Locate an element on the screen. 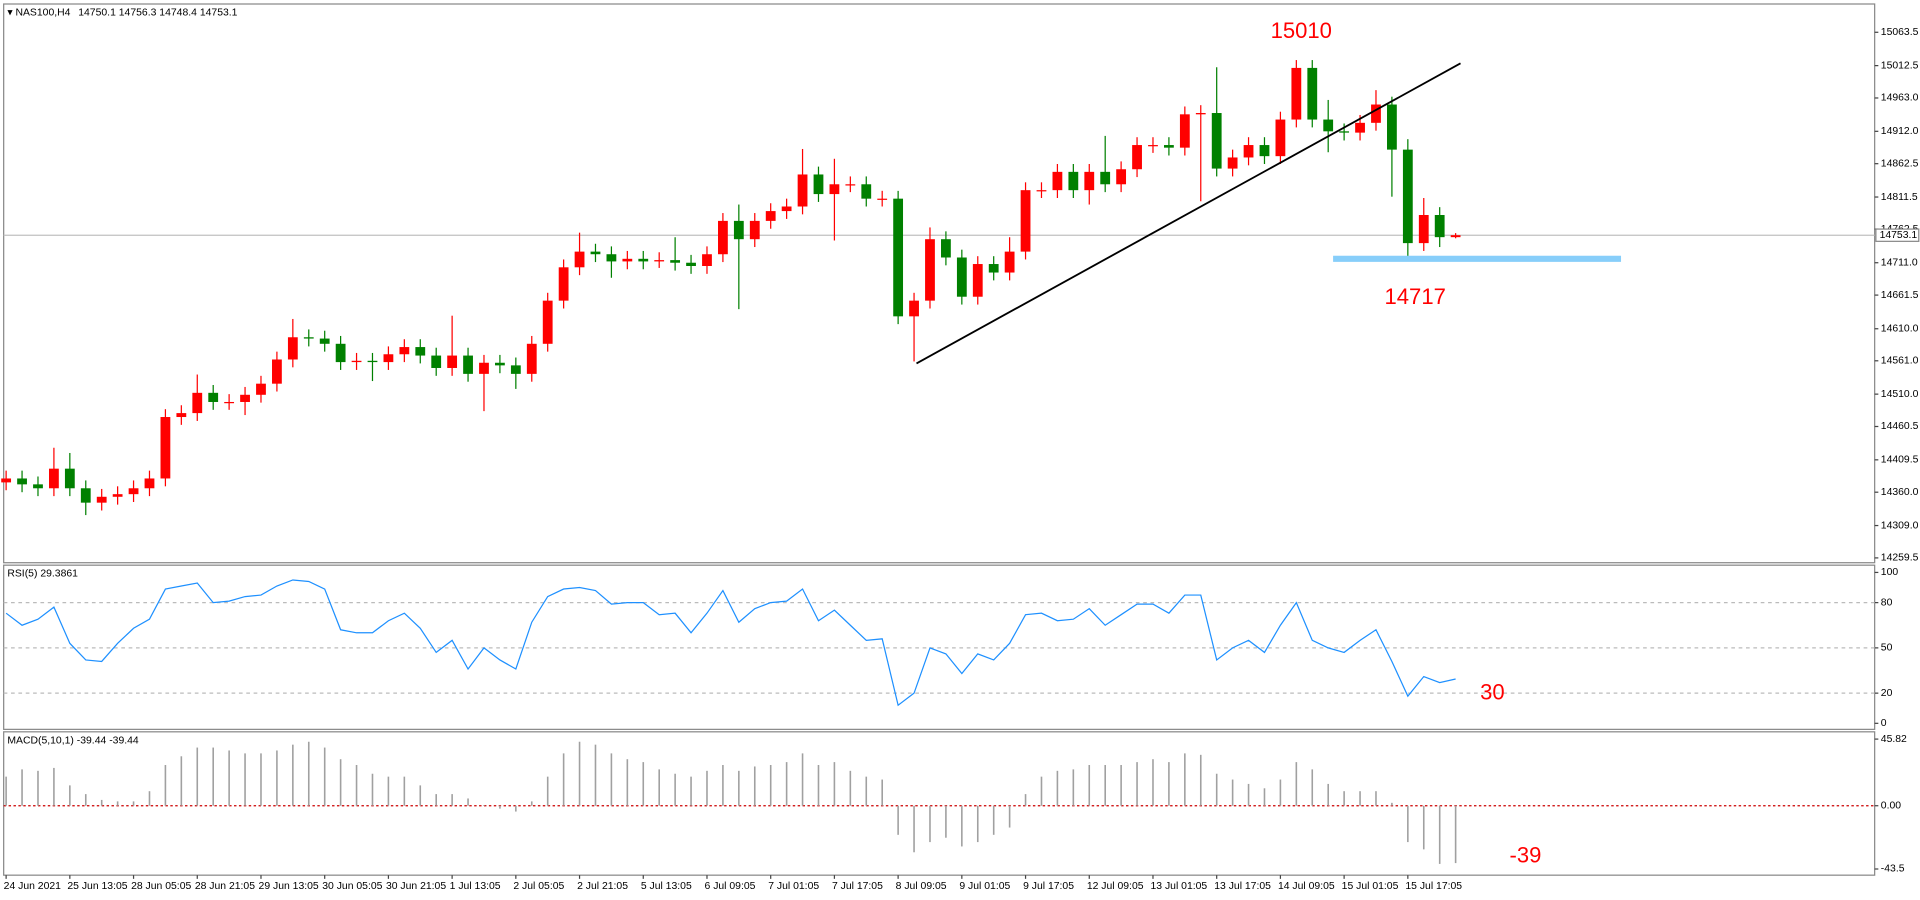  x-tick-label: 8 Jul 09:05 is located at coordinates (921, 886).